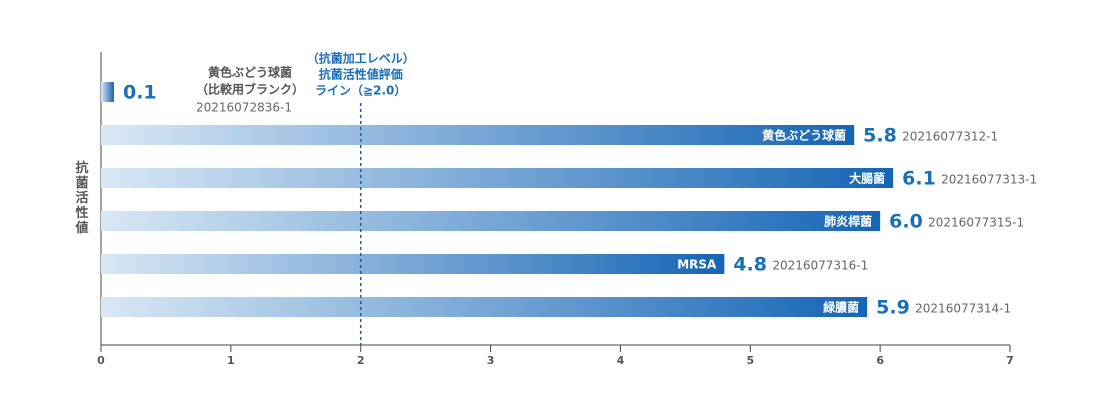 The height and width of the screenshot is (400, 1100). What do you see at coordinates (697, 265) in the screenshot?
I see `category-label: MRSA` at bounding box center [697, 265].